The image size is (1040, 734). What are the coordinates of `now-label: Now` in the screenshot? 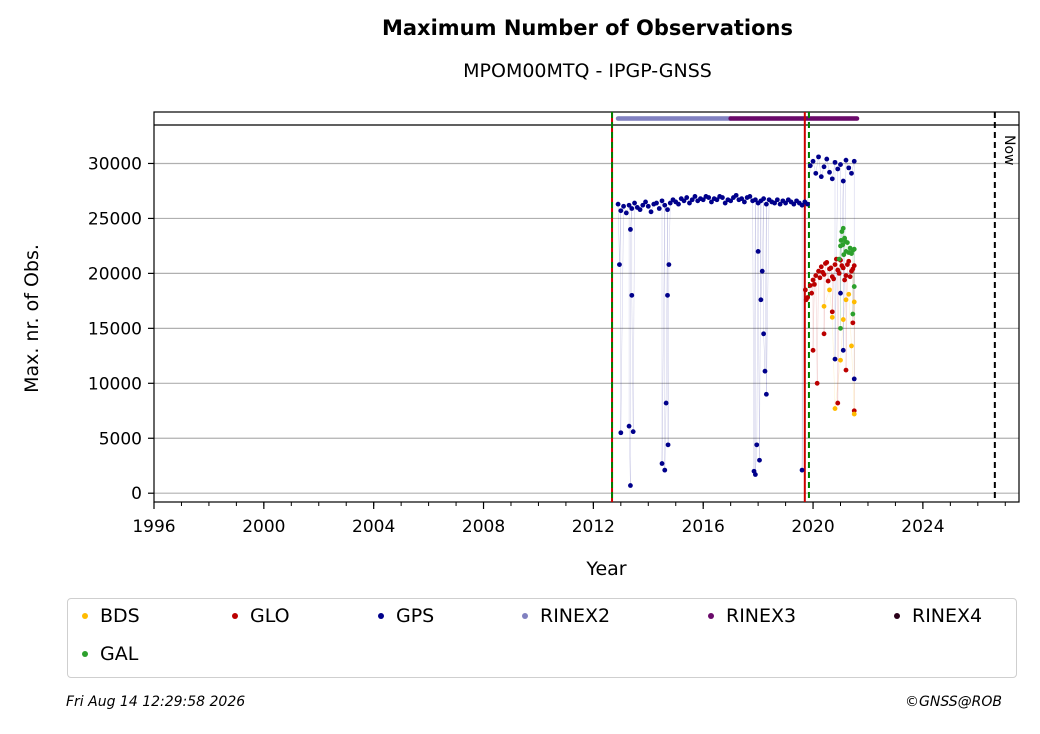 It's located at (1009, 150).